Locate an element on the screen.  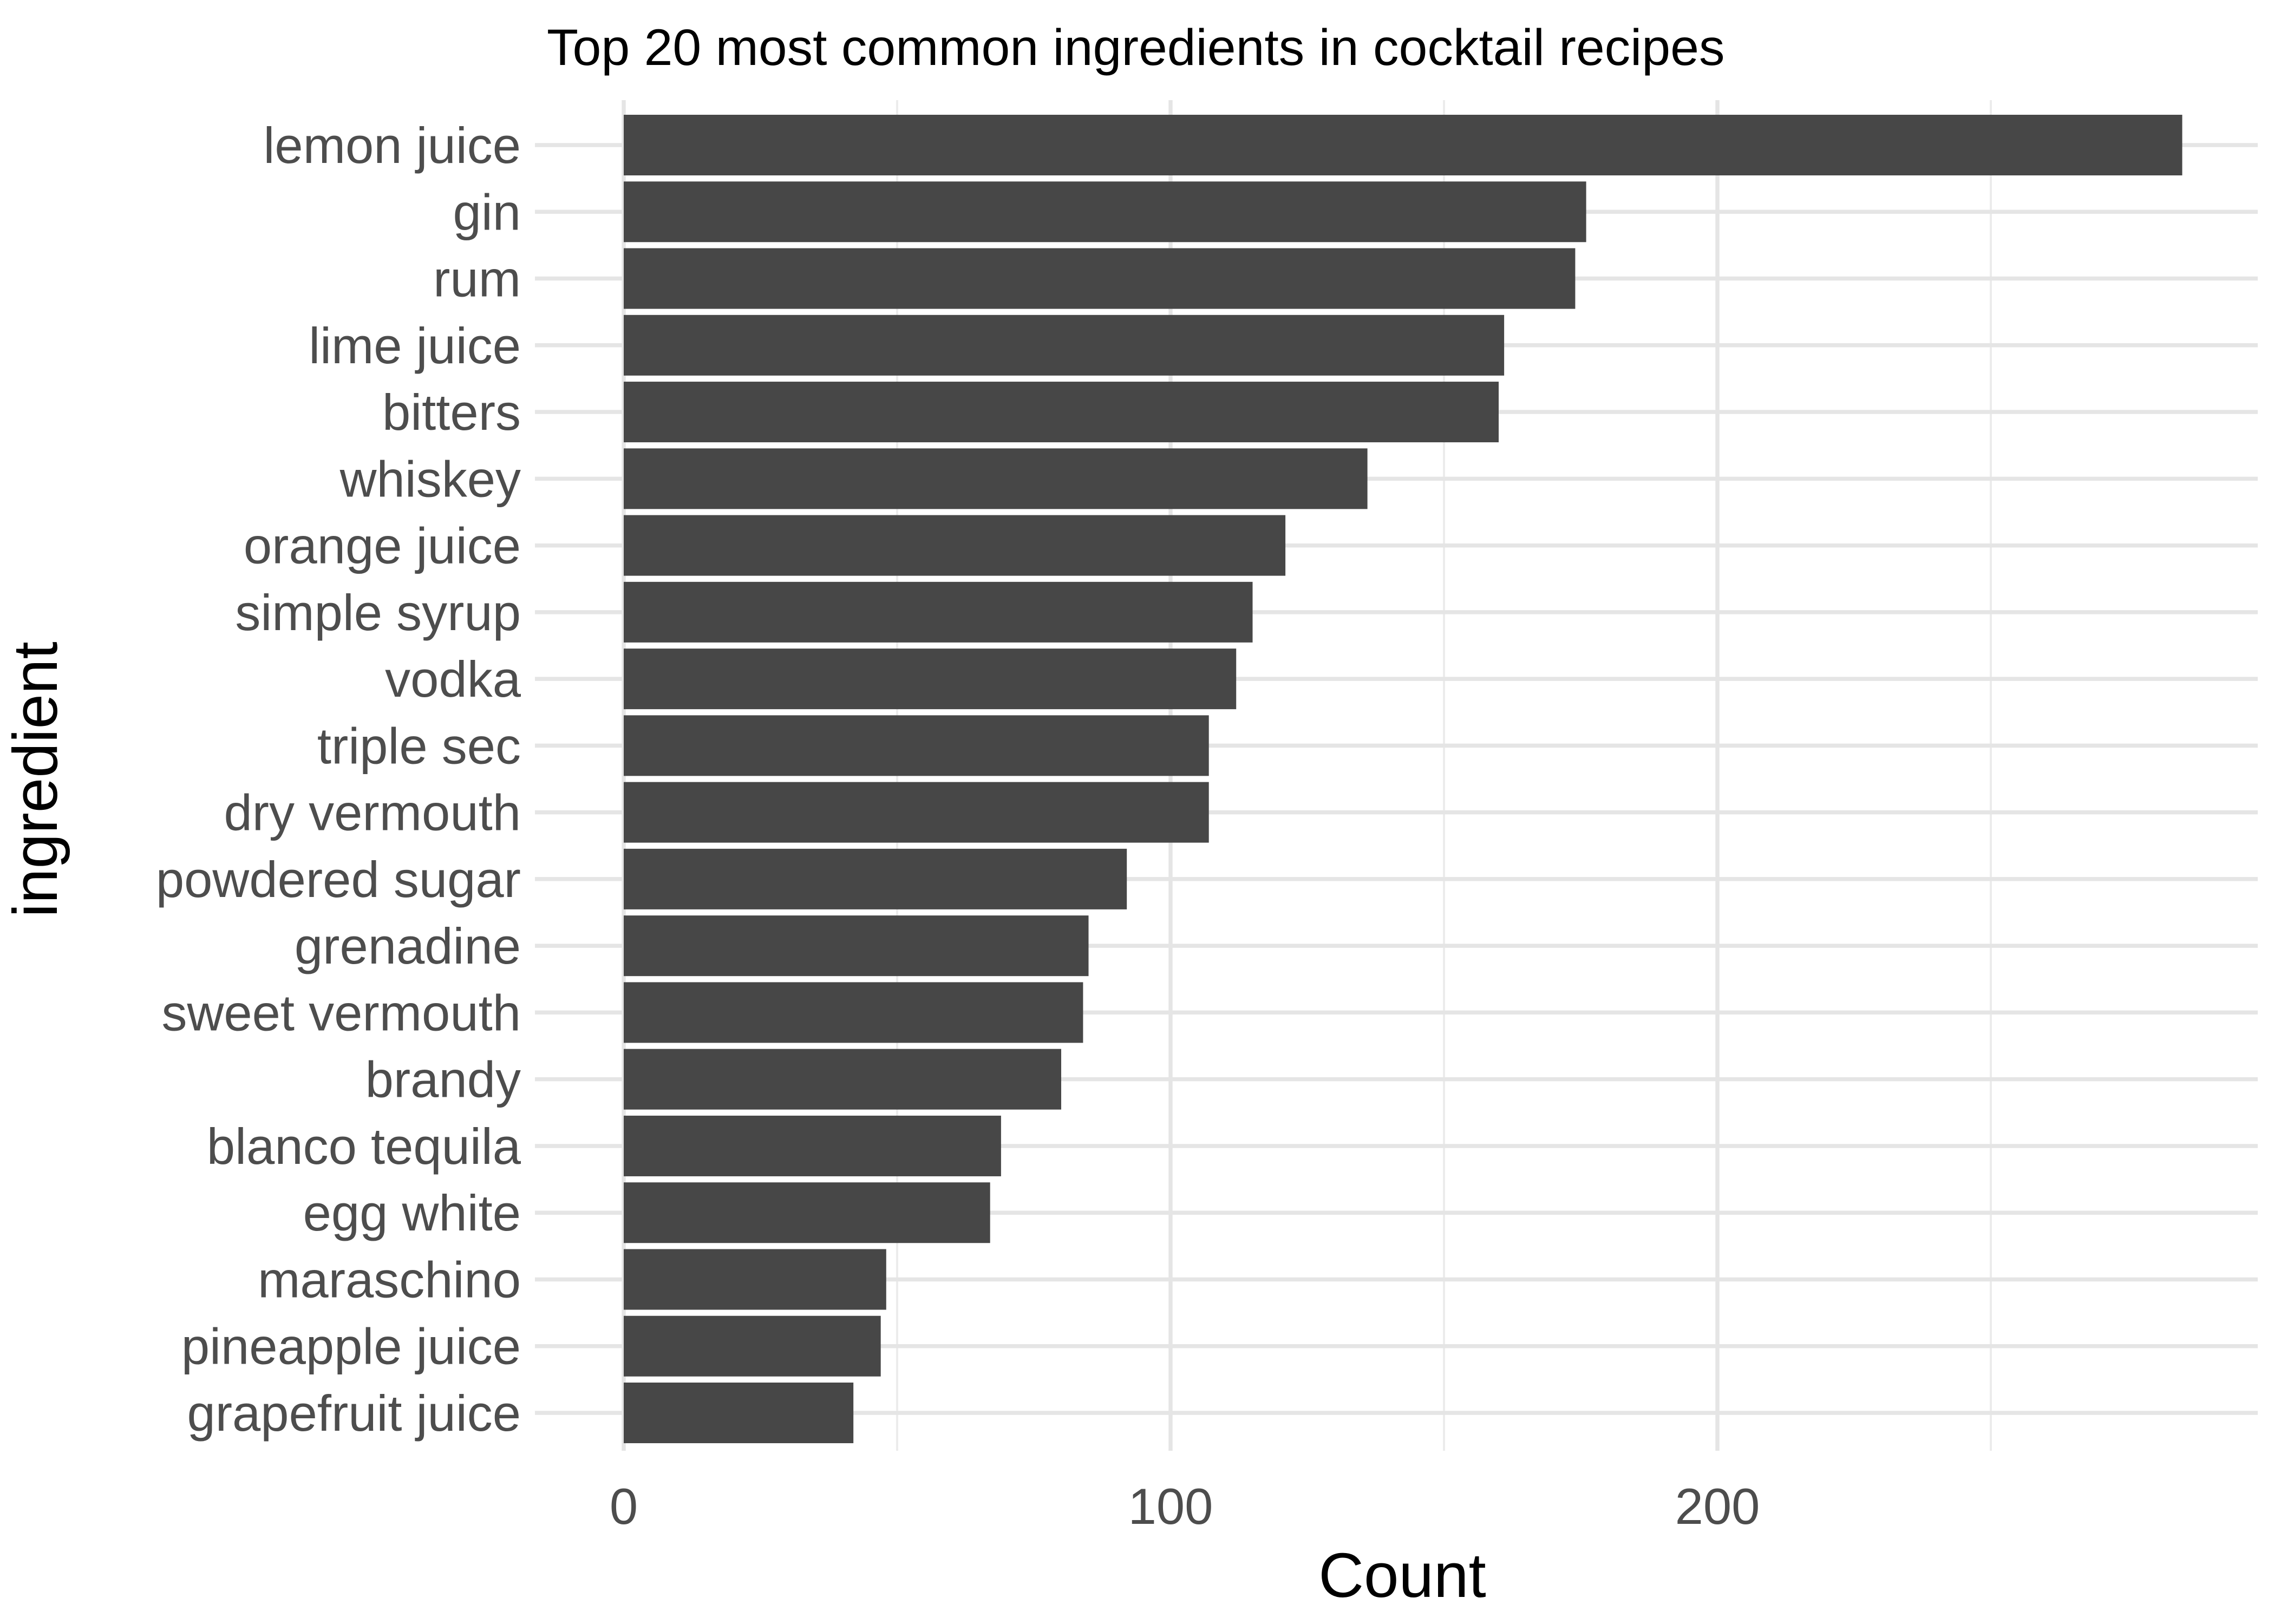
x-tick-label: 200 is located at coordinates (1718, 1506).